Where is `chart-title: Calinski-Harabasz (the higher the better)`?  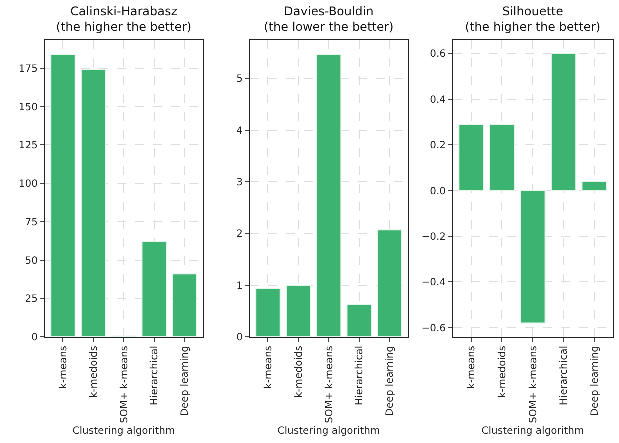 chart-title: Calinski-Harabasz (the higher the better) is located at coordinates (124, 19).